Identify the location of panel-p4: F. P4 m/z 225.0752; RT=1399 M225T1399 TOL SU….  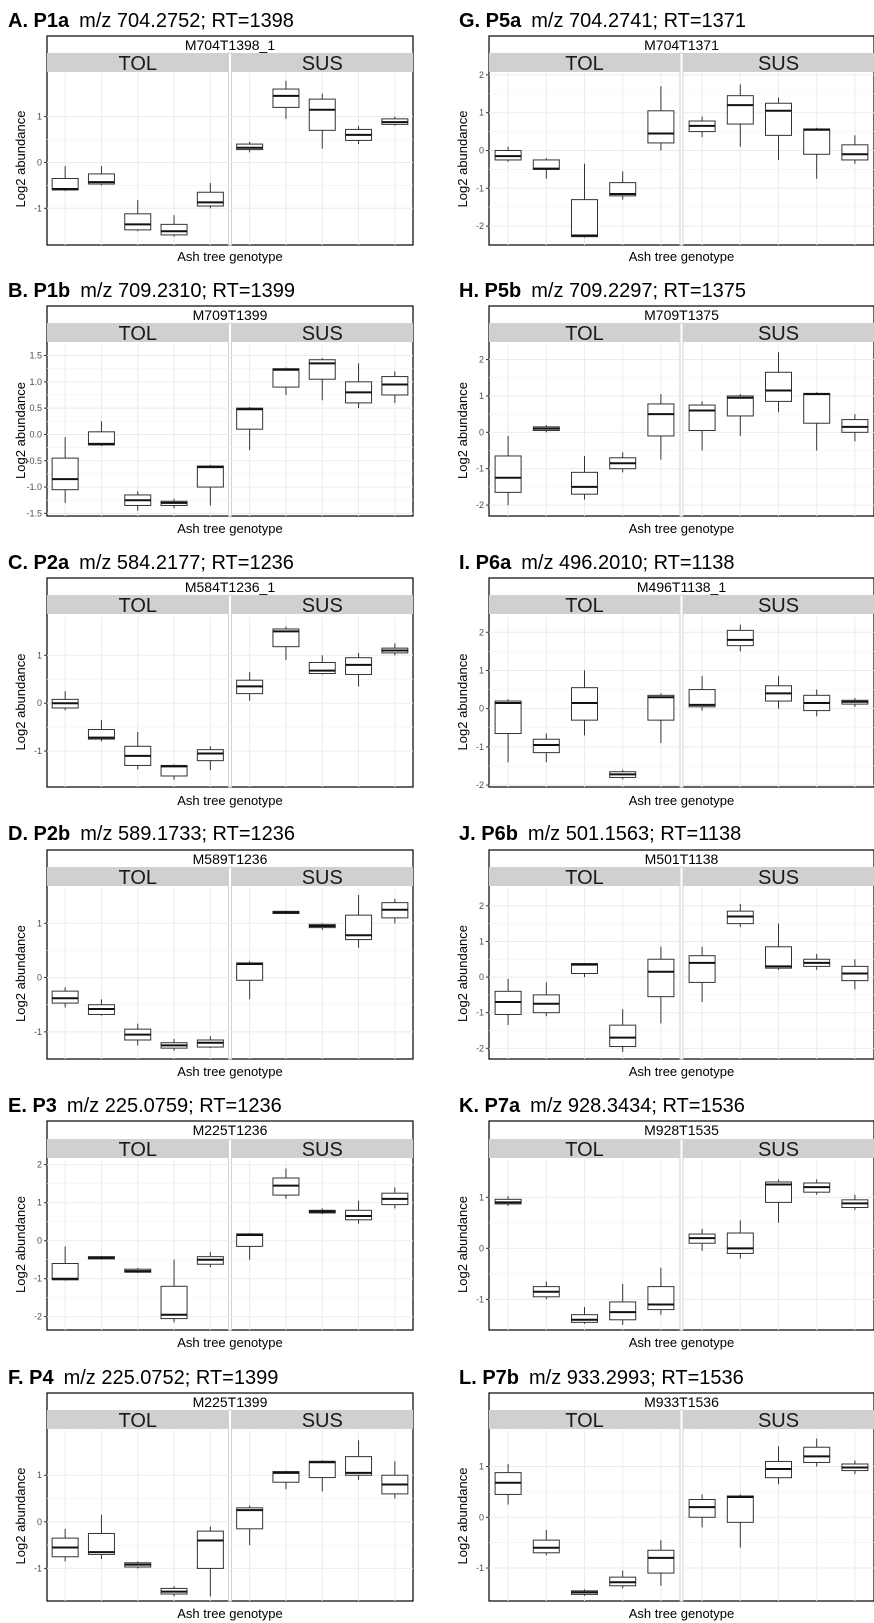
(211, 1494).